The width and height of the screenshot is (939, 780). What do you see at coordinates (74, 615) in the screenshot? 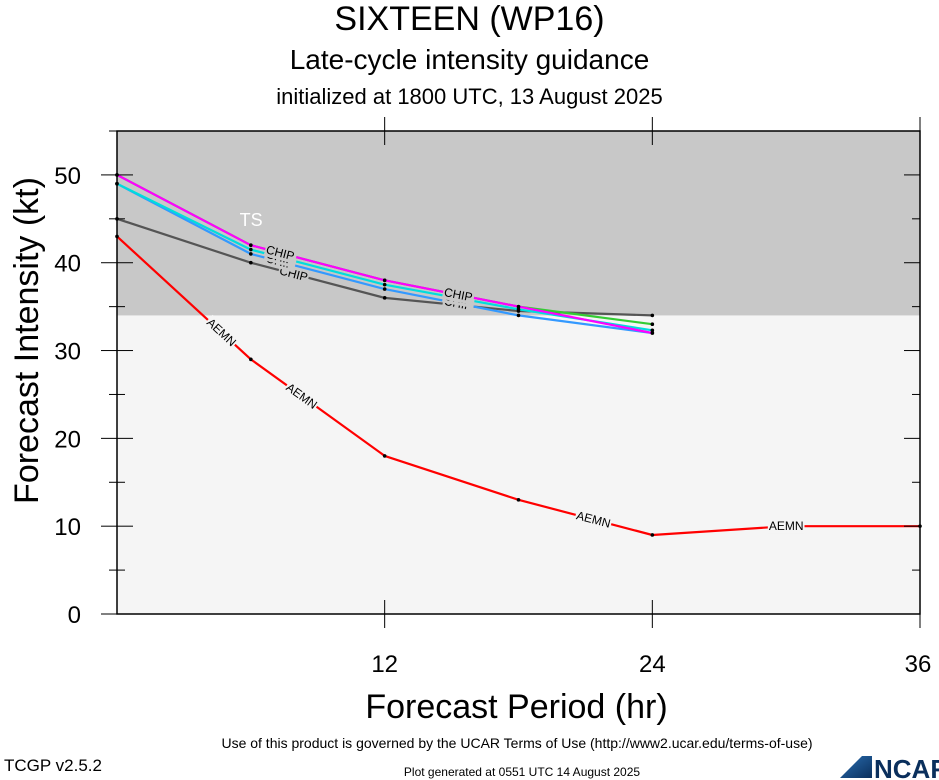
I see `y-tick-label: 0` at bounding box center [74, 615].